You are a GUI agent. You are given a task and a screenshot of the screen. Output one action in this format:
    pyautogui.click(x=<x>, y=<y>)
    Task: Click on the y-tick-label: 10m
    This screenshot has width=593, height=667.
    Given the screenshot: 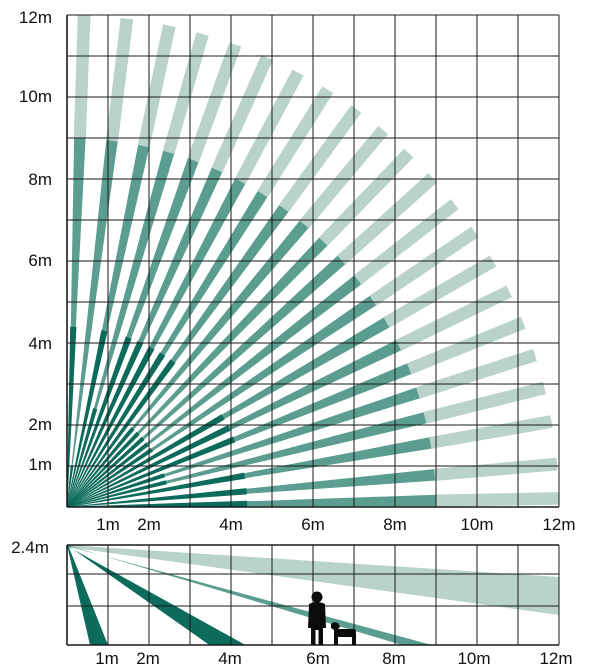 What is the action you would take?
    pyautogui.click(x=35, y=96)
    